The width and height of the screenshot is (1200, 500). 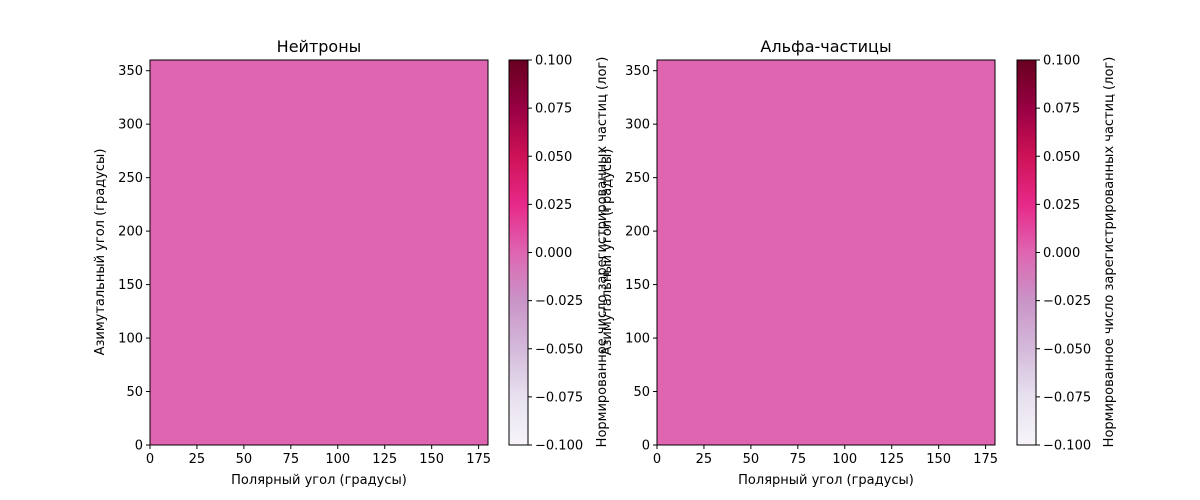 What do you see at coordinates (319, 46) in the screenshot?
I see `chart-title: Нейтроны` at bounding box center [319, 46].